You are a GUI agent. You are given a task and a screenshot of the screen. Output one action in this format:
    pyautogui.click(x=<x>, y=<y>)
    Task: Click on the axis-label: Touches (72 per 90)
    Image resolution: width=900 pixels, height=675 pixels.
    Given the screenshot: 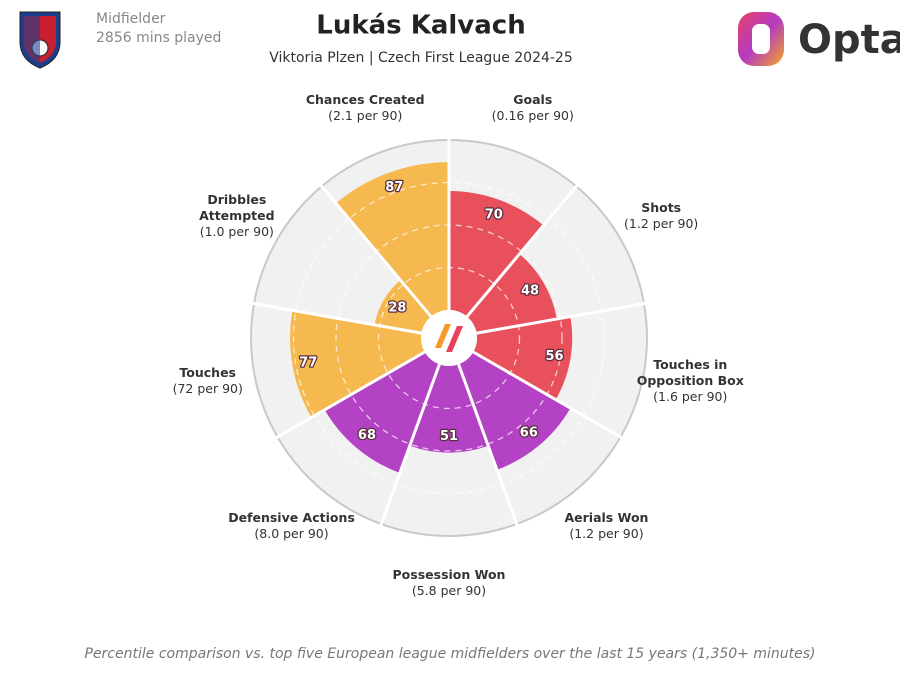 What is the action you would take?
    pyautogui.click(x=208, y=381)
    